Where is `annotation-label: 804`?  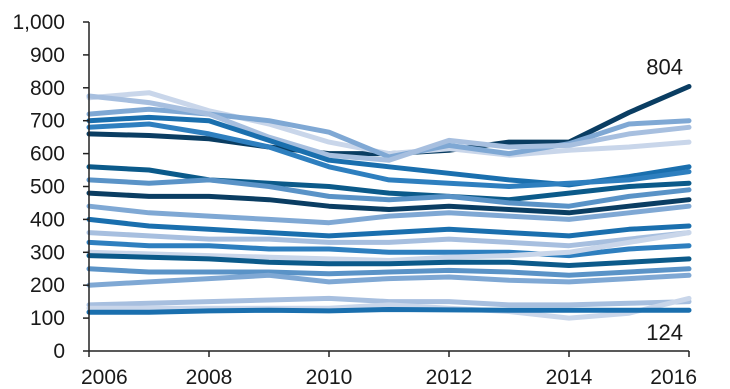 annotation-label: 804 is located at coordinates (664, 66).